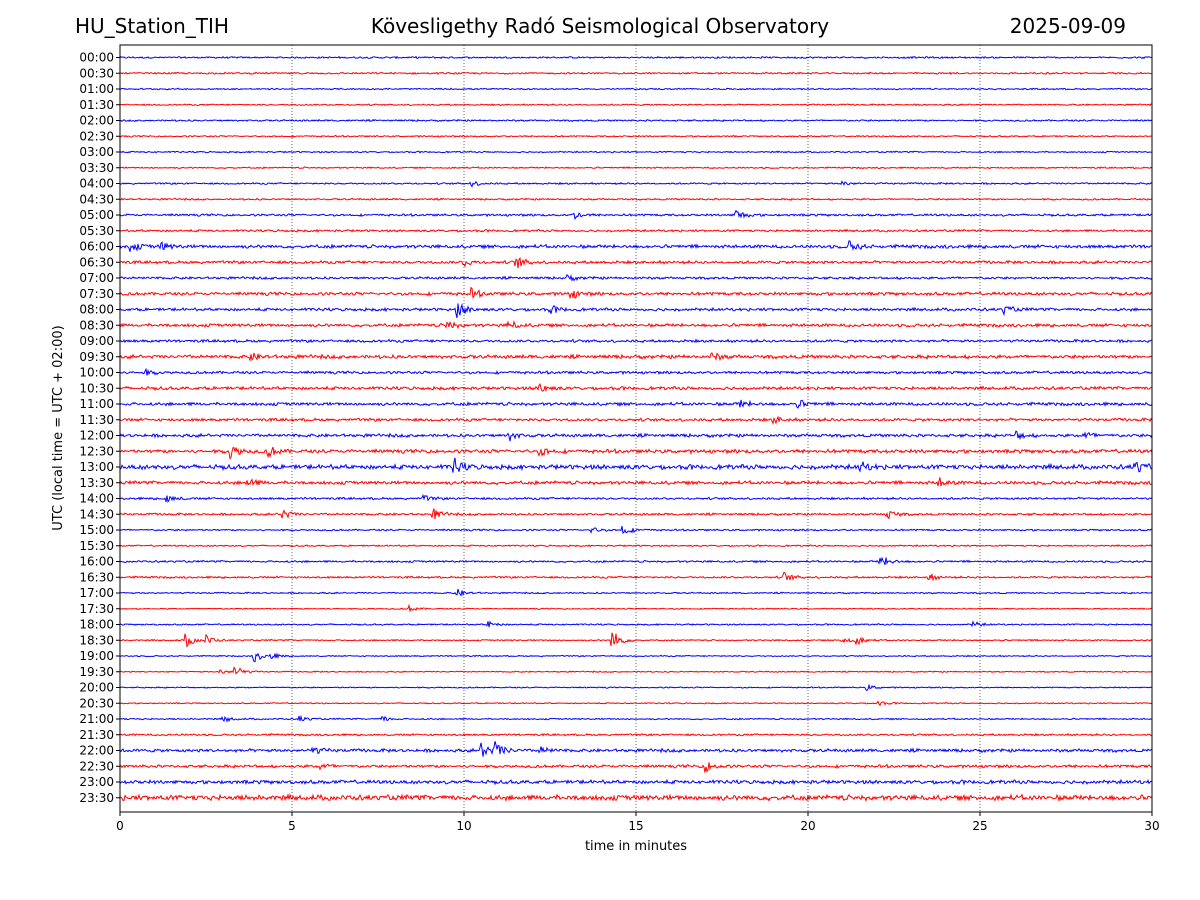  I want to click on trace-2030, so click(636, 703).